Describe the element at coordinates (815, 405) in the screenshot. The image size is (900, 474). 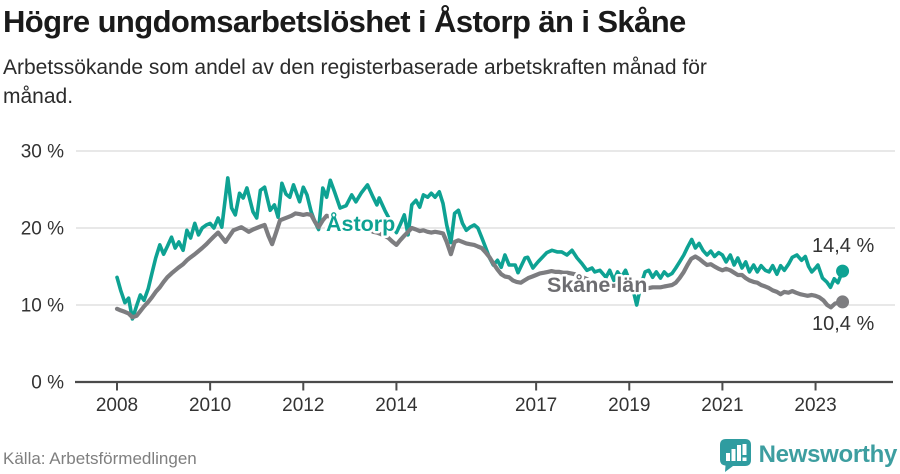
I see `x-axis-tick-label: 2023` at that location.